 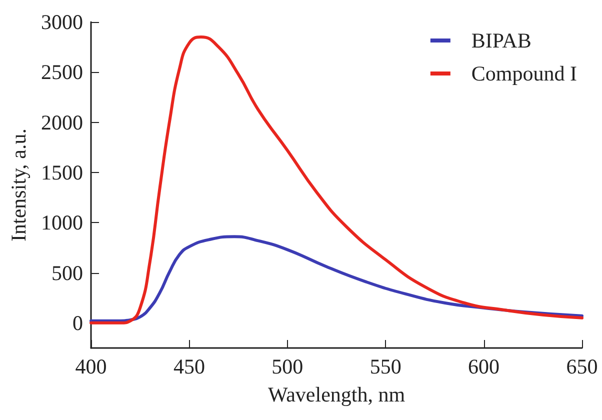 I want to click on x-axis-title: Wavelength, nm, so click(x=337, y=394).